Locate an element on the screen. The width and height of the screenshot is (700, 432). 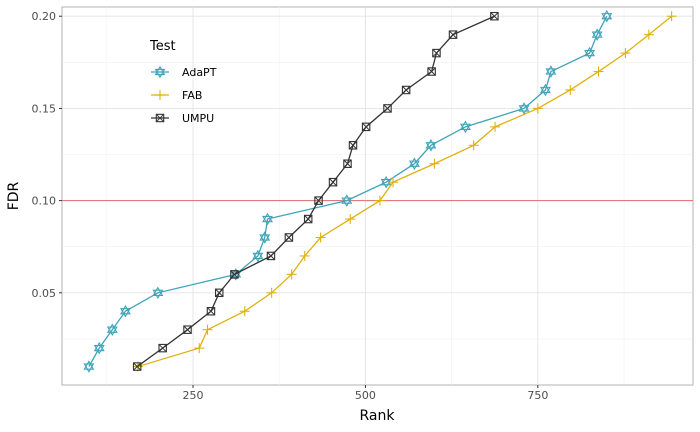
legend-title: Test is located at coordinates (162, 46).